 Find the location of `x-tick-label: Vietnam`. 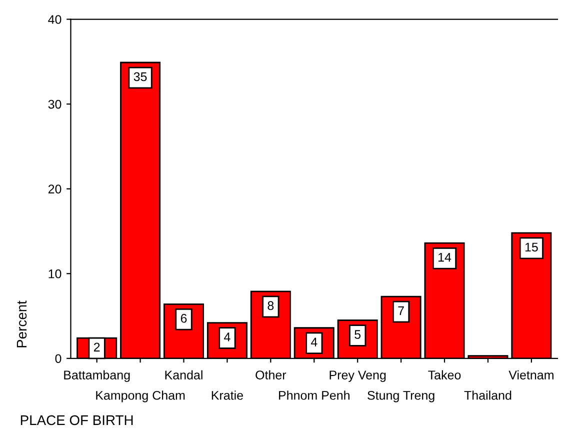

x-tick-label: Vietnam is located at coordinates (531, 375).